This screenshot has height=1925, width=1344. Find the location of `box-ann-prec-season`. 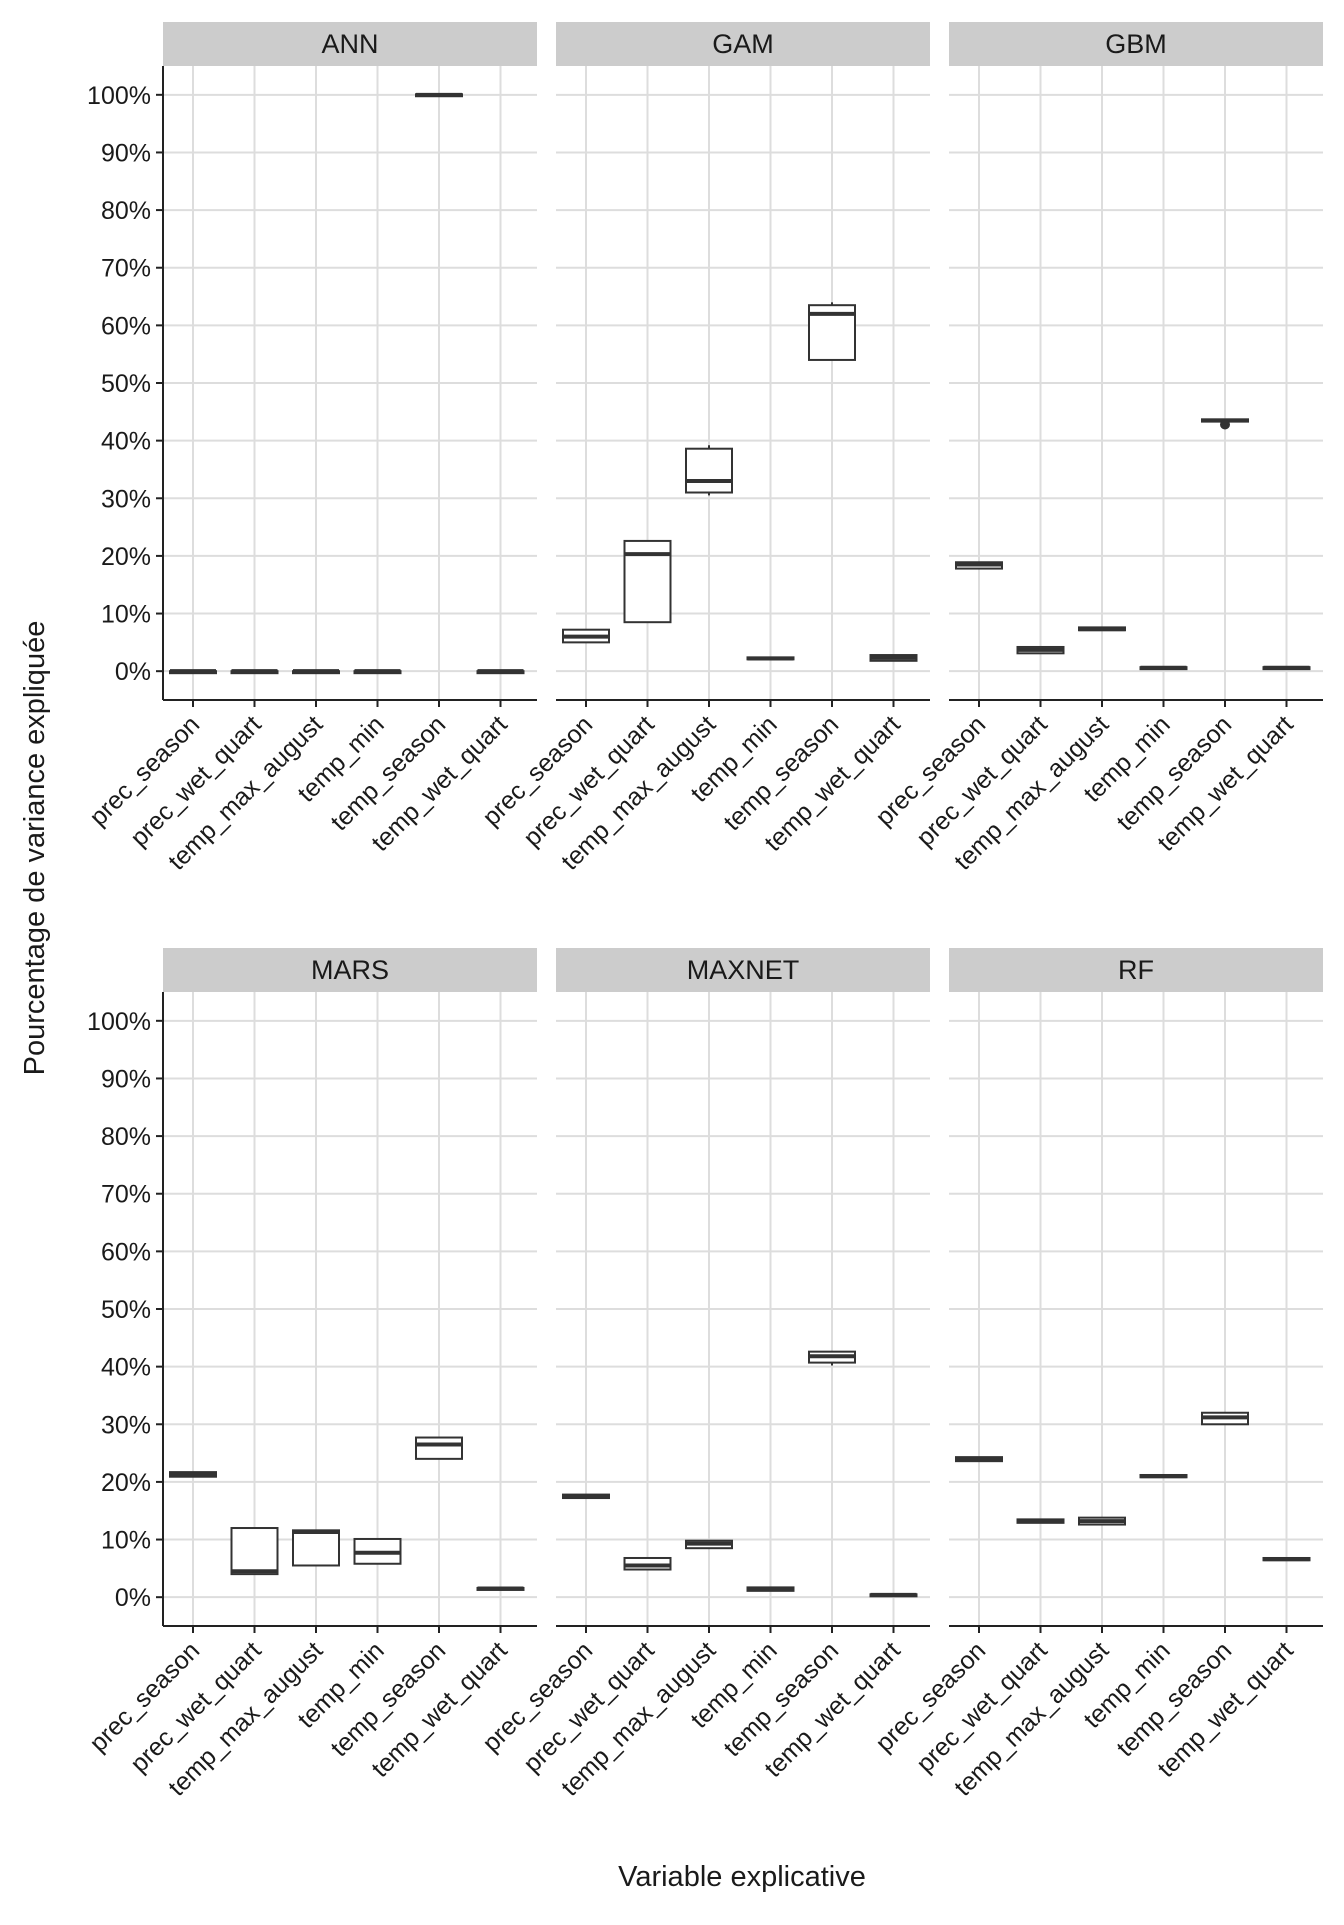

box-ann-prec-season is located at coordinates (193, 672).